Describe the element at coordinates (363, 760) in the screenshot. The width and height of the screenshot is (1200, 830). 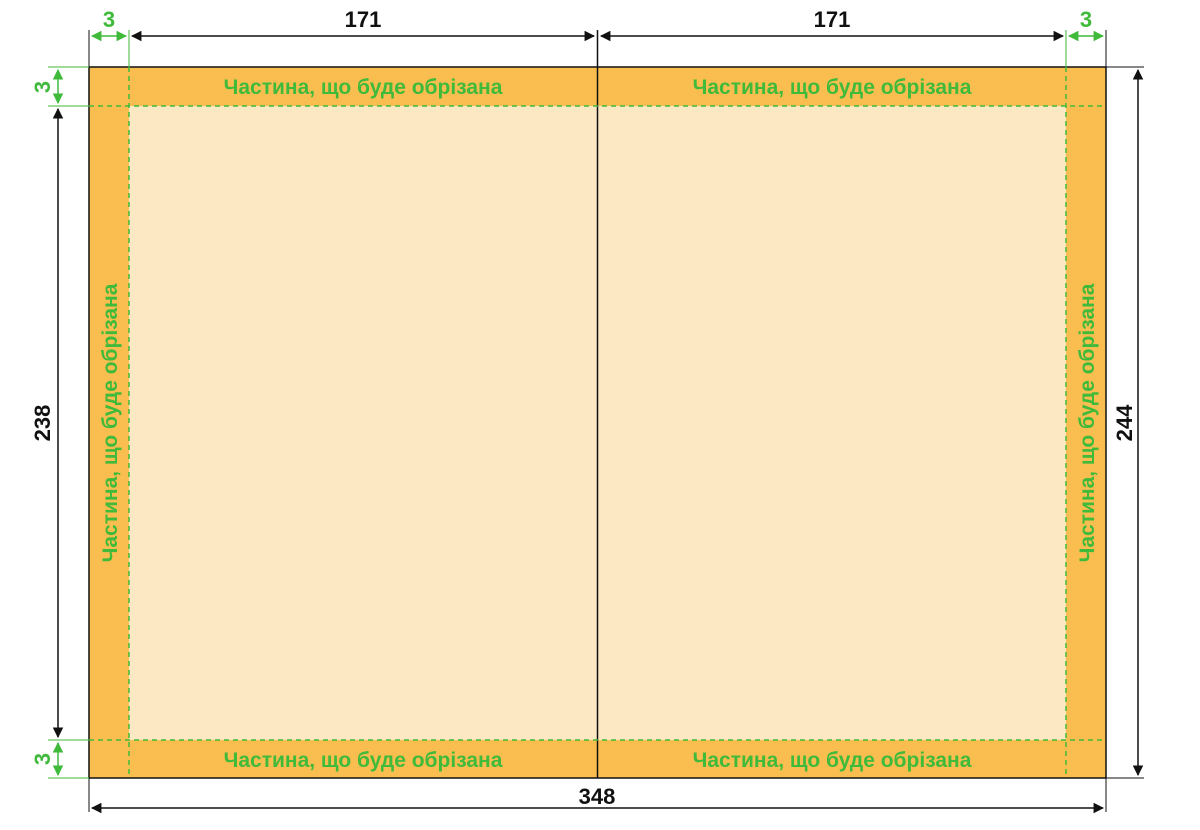
I see `trim-label-bottom-left: Частина, що буде обрізана` at that location.